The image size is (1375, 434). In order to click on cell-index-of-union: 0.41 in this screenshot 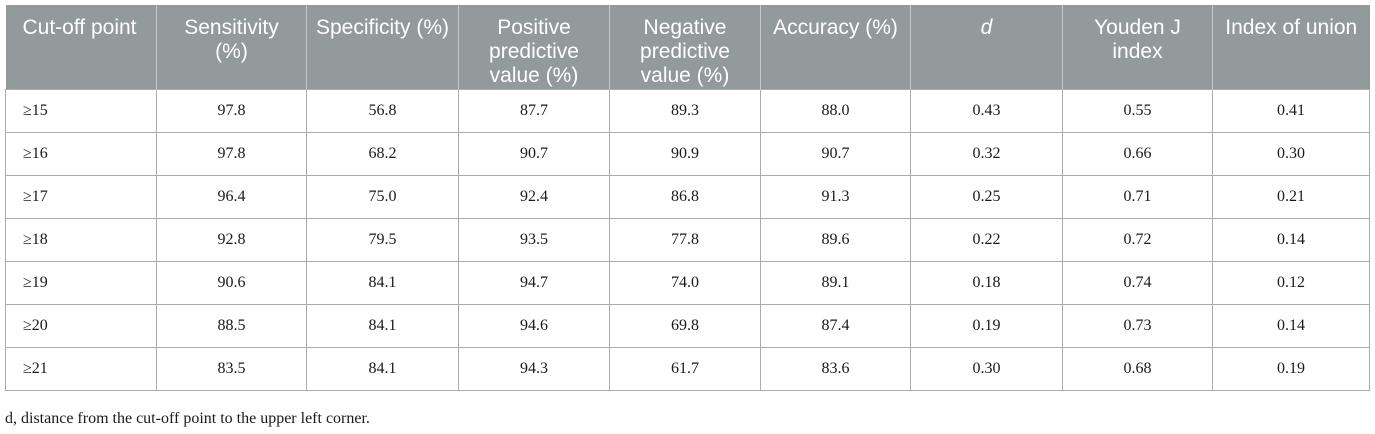, I will do `click(1291, 110)`.